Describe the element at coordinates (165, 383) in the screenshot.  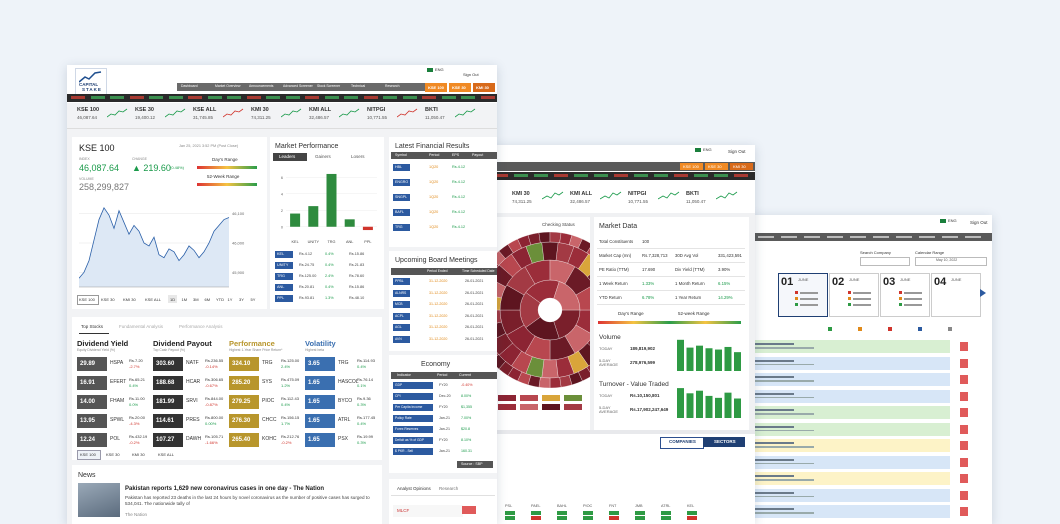
I see `text: 188.68` at that location.